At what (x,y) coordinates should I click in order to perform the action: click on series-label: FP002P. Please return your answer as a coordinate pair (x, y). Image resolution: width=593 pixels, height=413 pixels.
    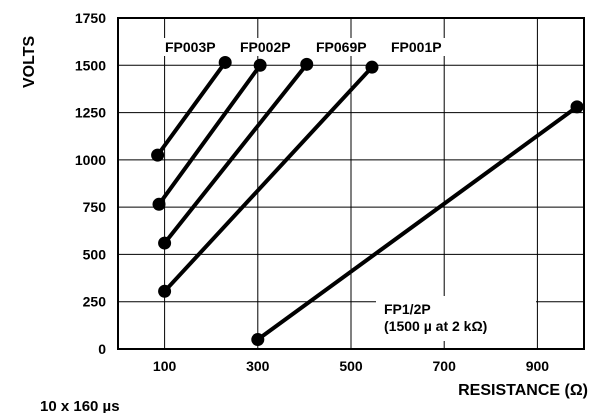
    Looking at the image, I should click on (265, 47).